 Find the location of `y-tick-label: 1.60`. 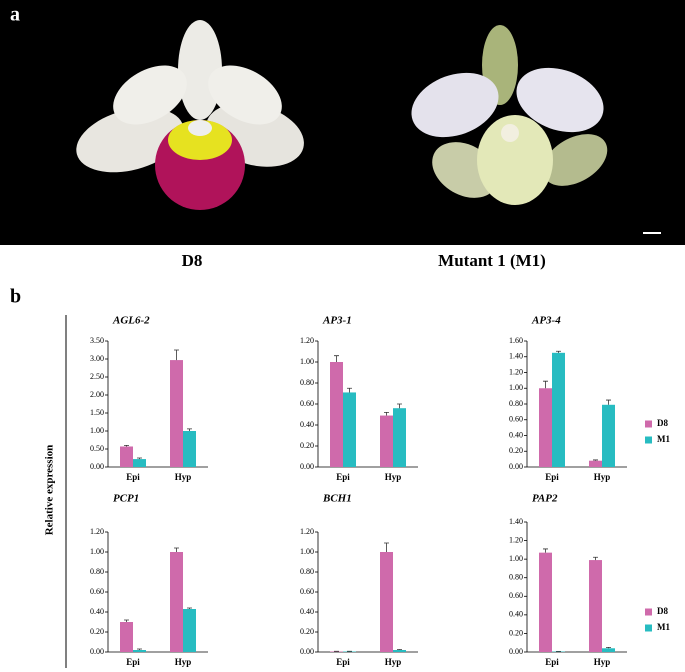

y-tick-label: 1.60 is located at coordinates (516, 340).